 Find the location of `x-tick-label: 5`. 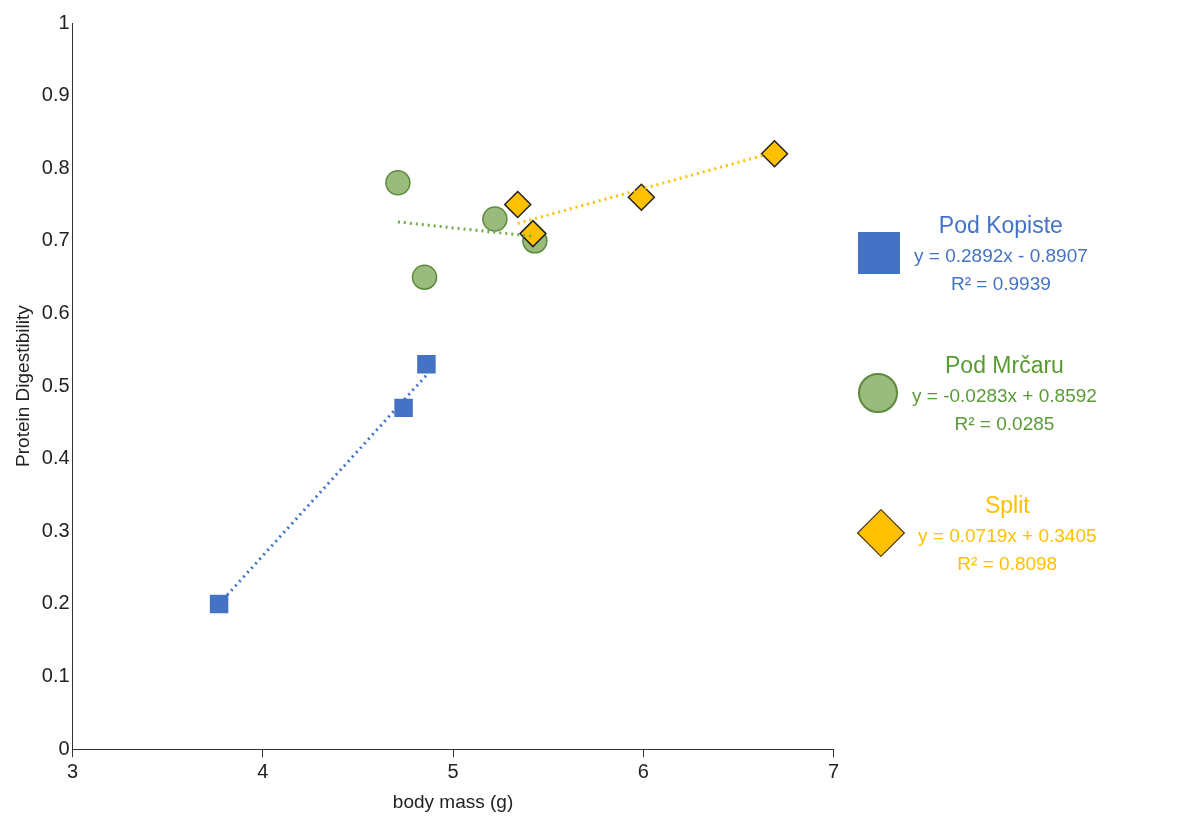

x-tick-label: 5 is located at coordinates (453, 770).